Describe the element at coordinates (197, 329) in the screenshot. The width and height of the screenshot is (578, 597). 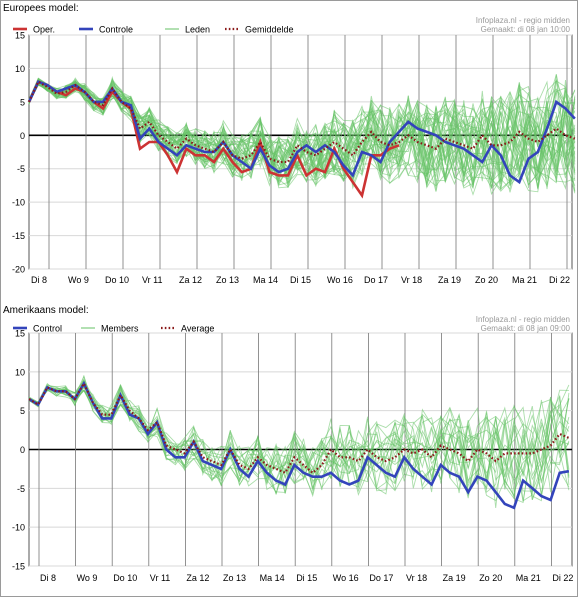
I see `legend-label-average: Average` at that location.